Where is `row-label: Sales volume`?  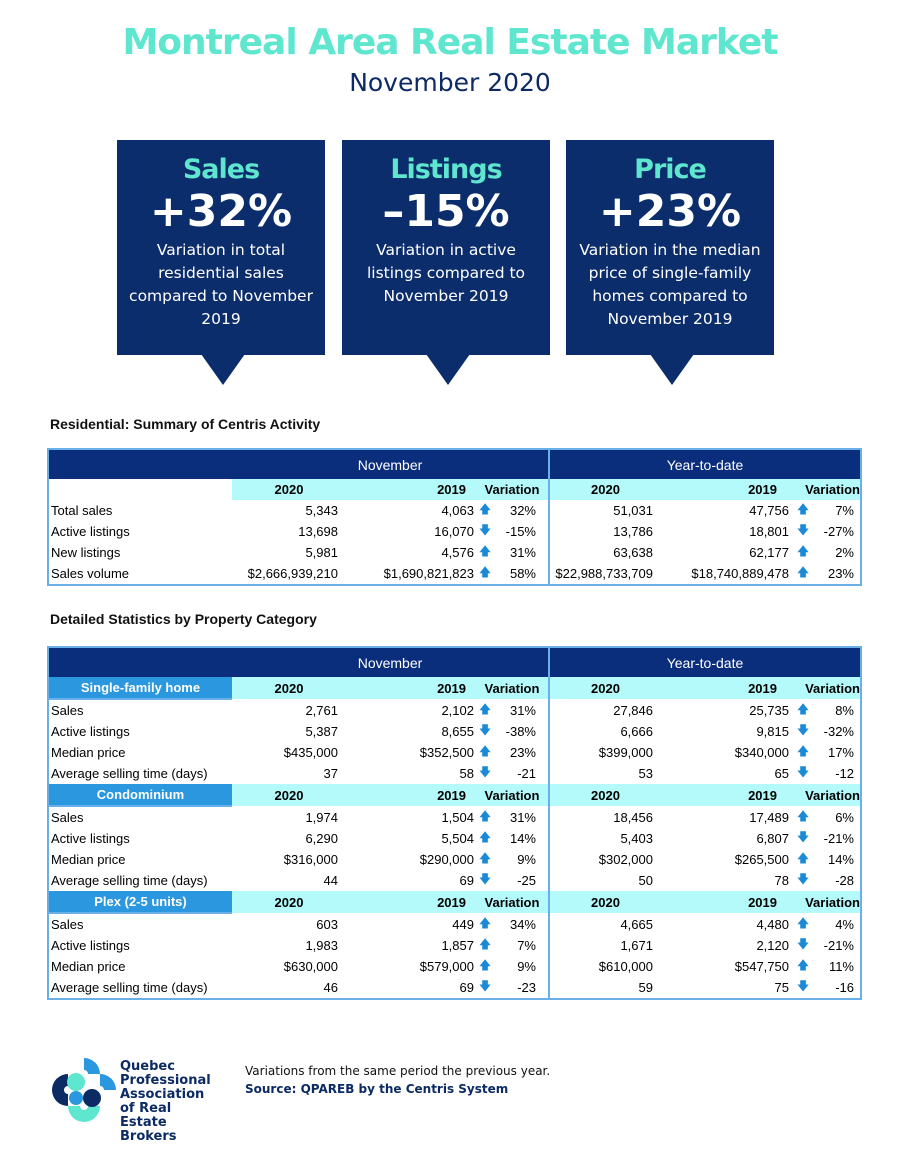
row-label: Sales volume is located at coordinates (90, 573).